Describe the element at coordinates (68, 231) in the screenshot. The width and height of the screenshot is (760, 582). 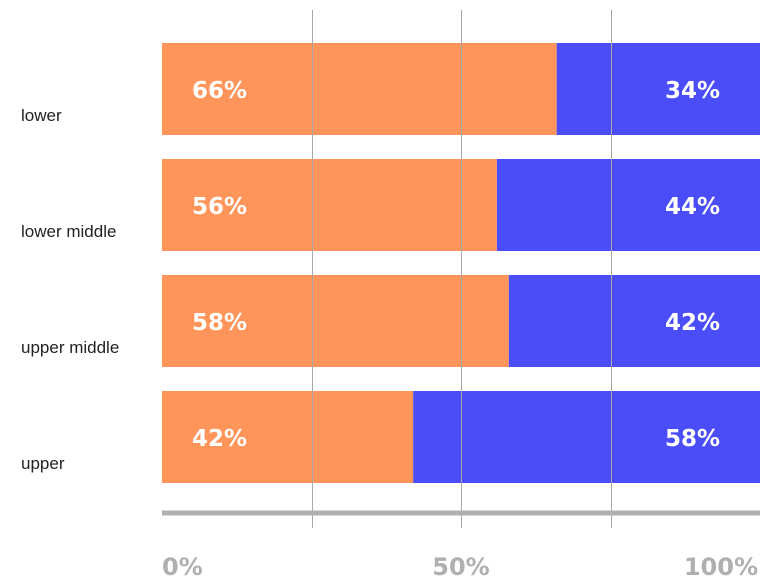
I see `category-label-lower-middle: lower middle` at that location.